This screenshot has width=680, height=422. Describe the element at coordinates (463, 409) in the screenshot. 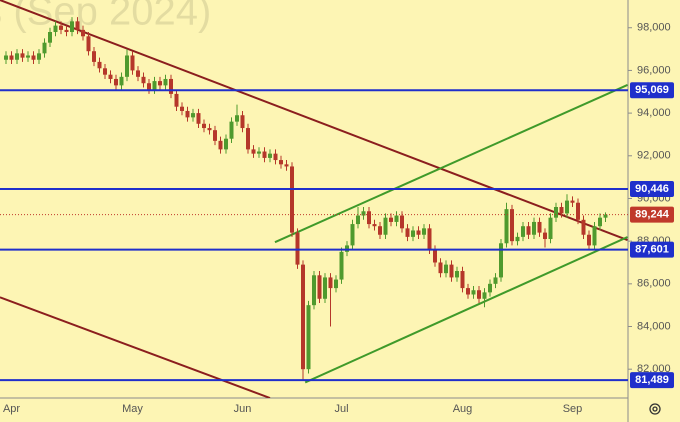

I see `x-tick-label: Aug` at that location.